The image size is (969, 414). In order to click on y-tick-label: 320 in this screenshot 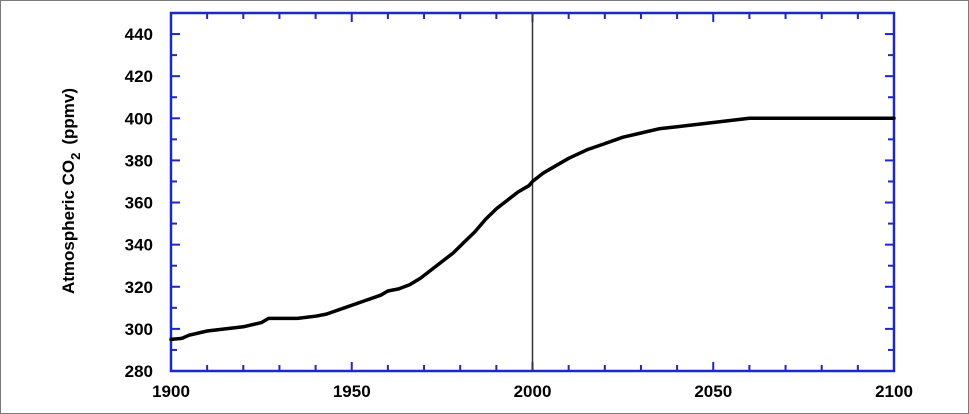, I will do `click(139, 287)`.